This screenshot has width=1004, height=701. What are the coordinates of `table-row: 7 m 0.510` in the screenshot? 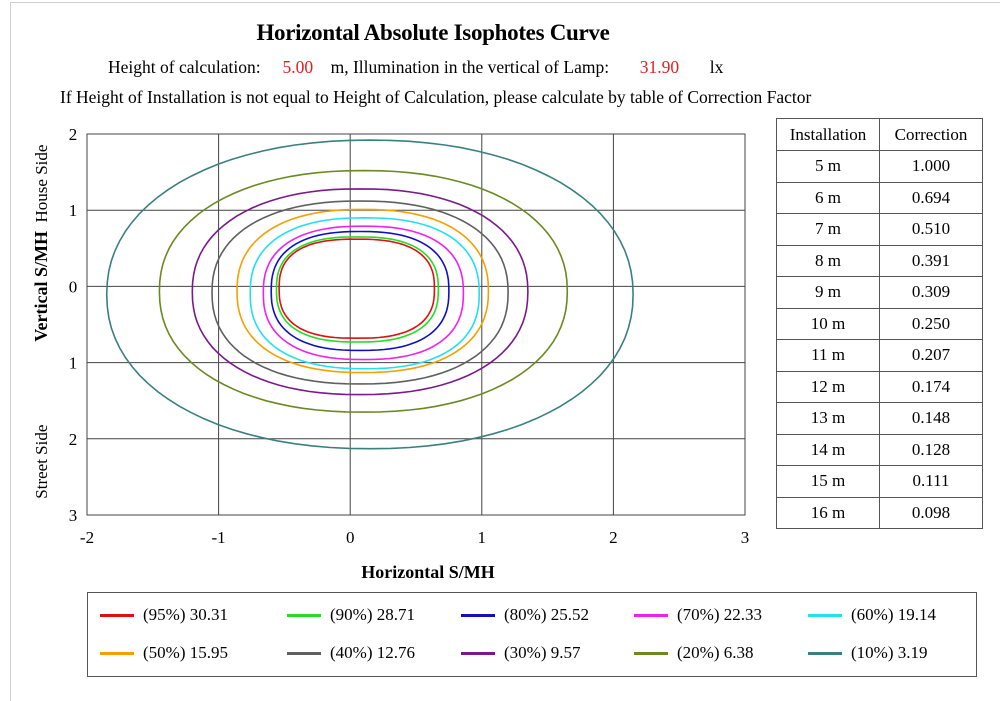 It's located at (879, 229).